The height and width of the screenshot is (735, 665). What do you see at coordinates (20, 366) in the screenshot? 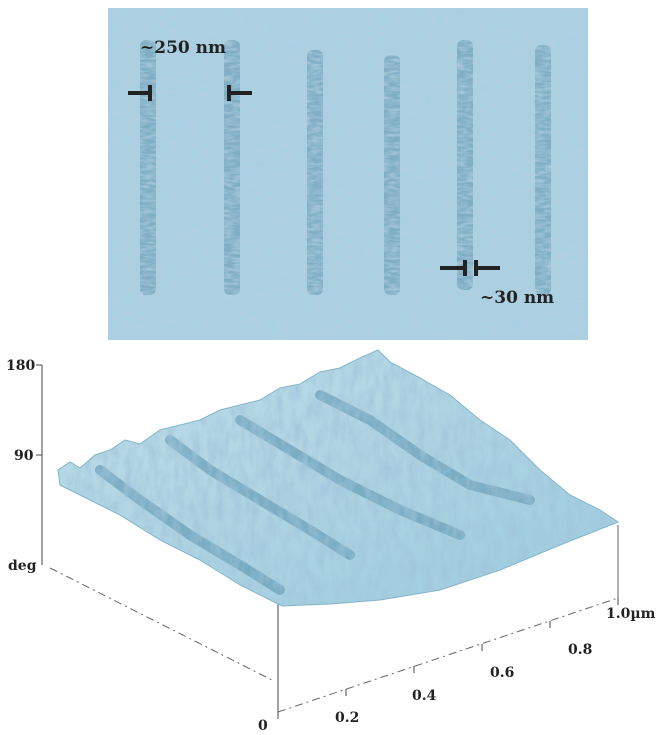
I see `z-tick-label: 180` at bounding box center [20, 366].